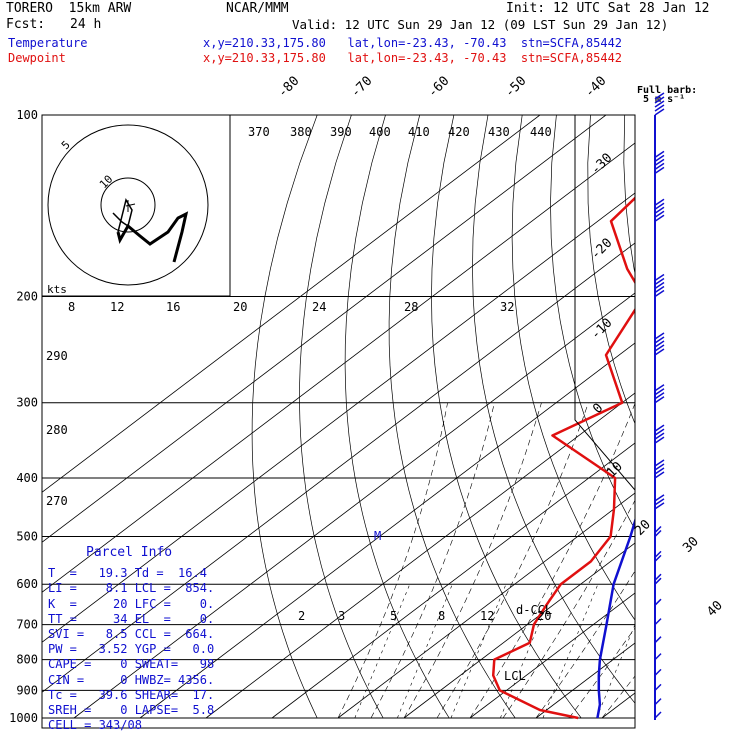 This screenshot has width=740, height=740. What do you see at coordinates (127, 573) in the screenshot?
I see `parcel-info-row: T = 19.3 Td = 16.4` at bounding box center [127, 573].